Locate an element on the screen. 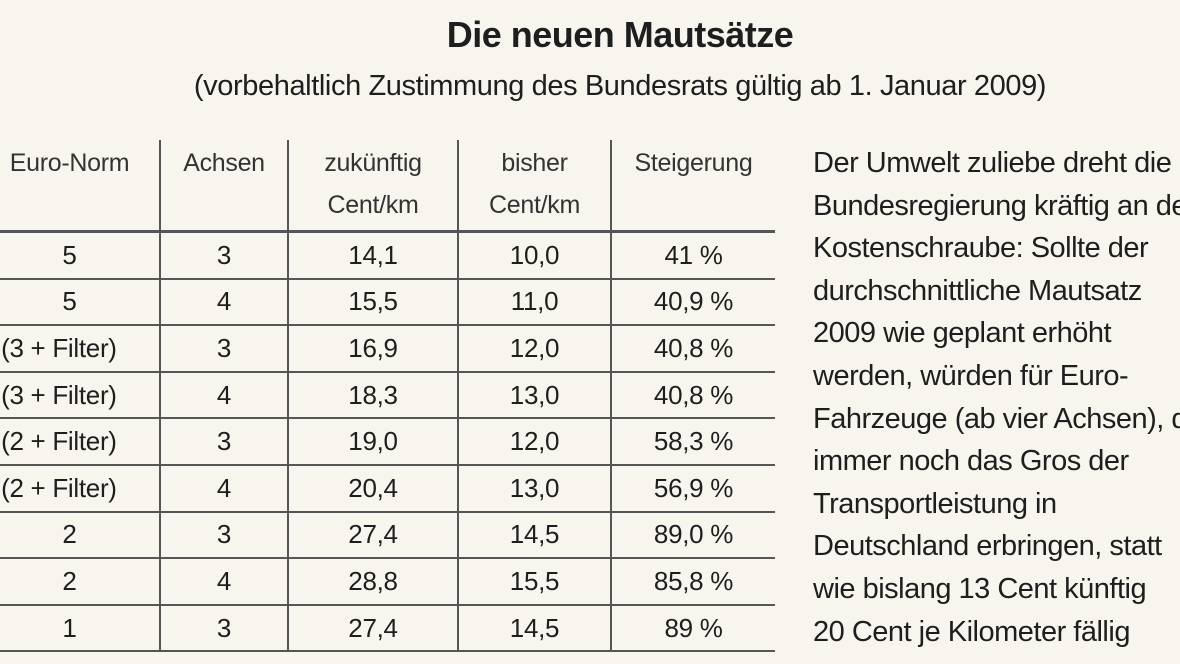  cell-steigerung: 89,0 % is located at coordinates (692, 535).